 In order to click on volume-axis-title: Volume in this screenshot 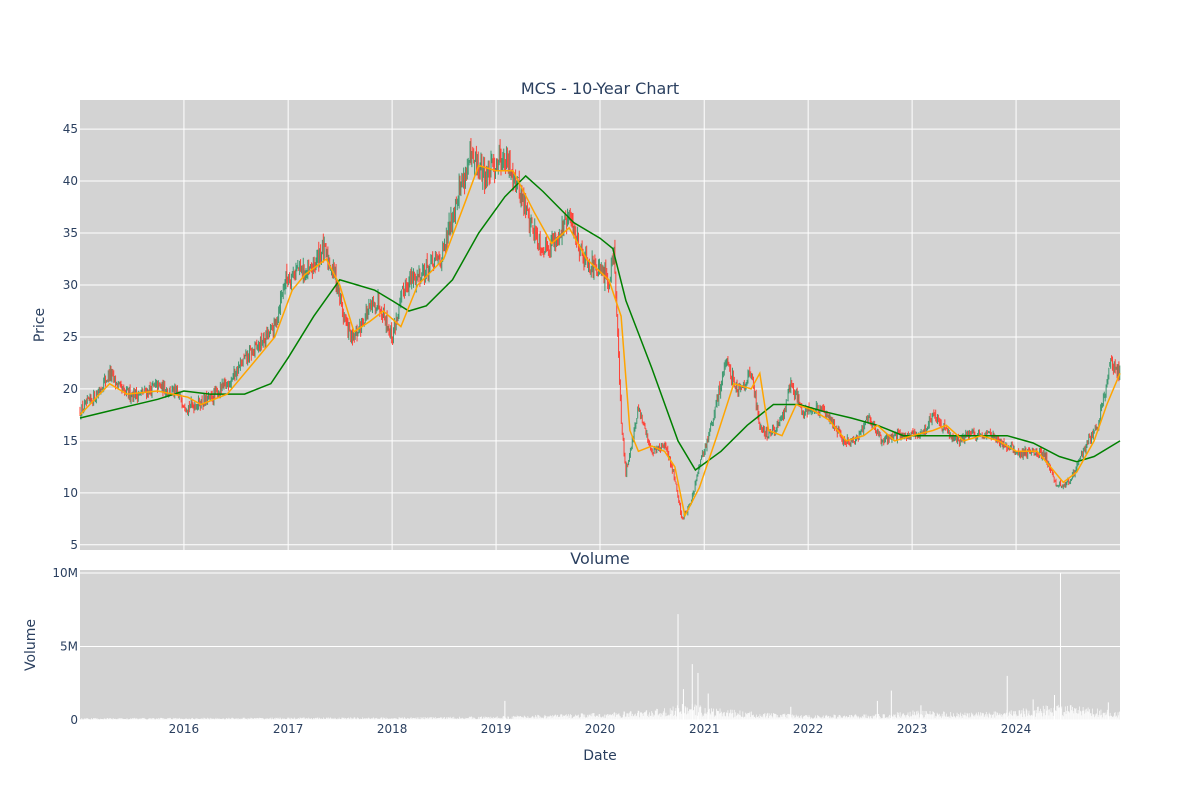, I will do `click(31, 645)`.